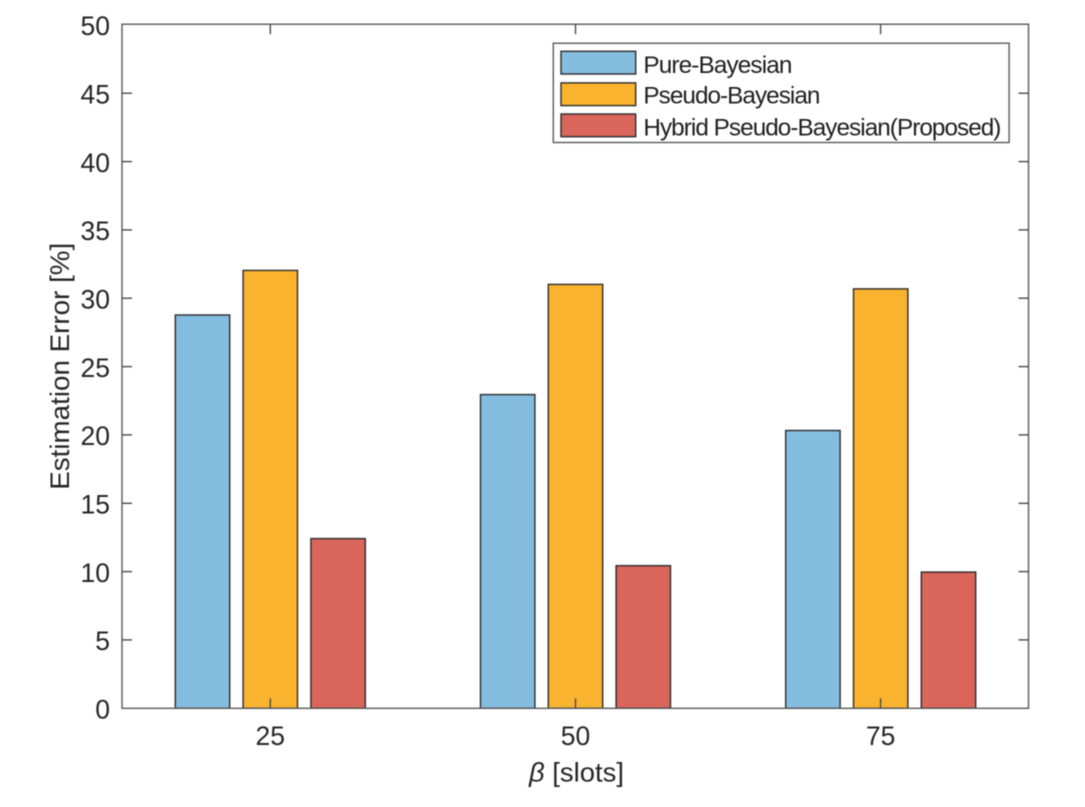 This screenshot has width=1085, height=807. I want to click on svg-text: 30, so click(95, 300).